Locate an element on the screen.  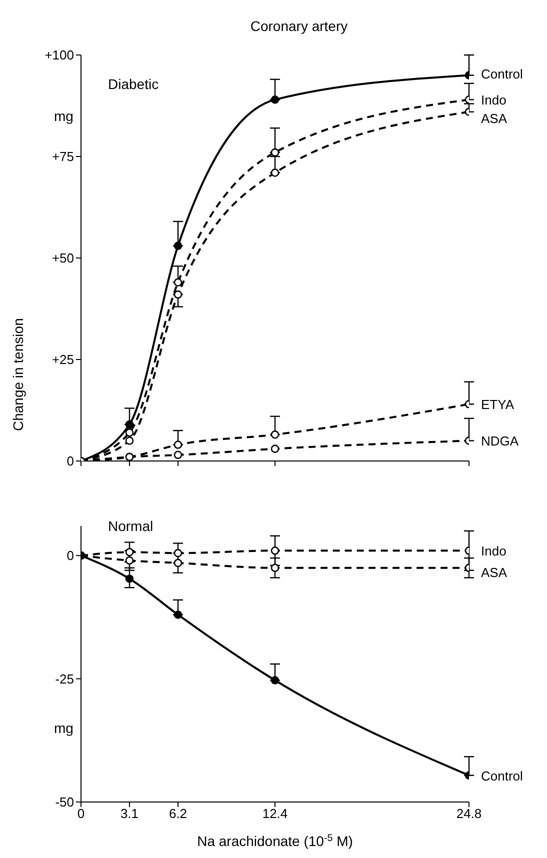
annotation: Diabetic is located at coordinates (133, 84).